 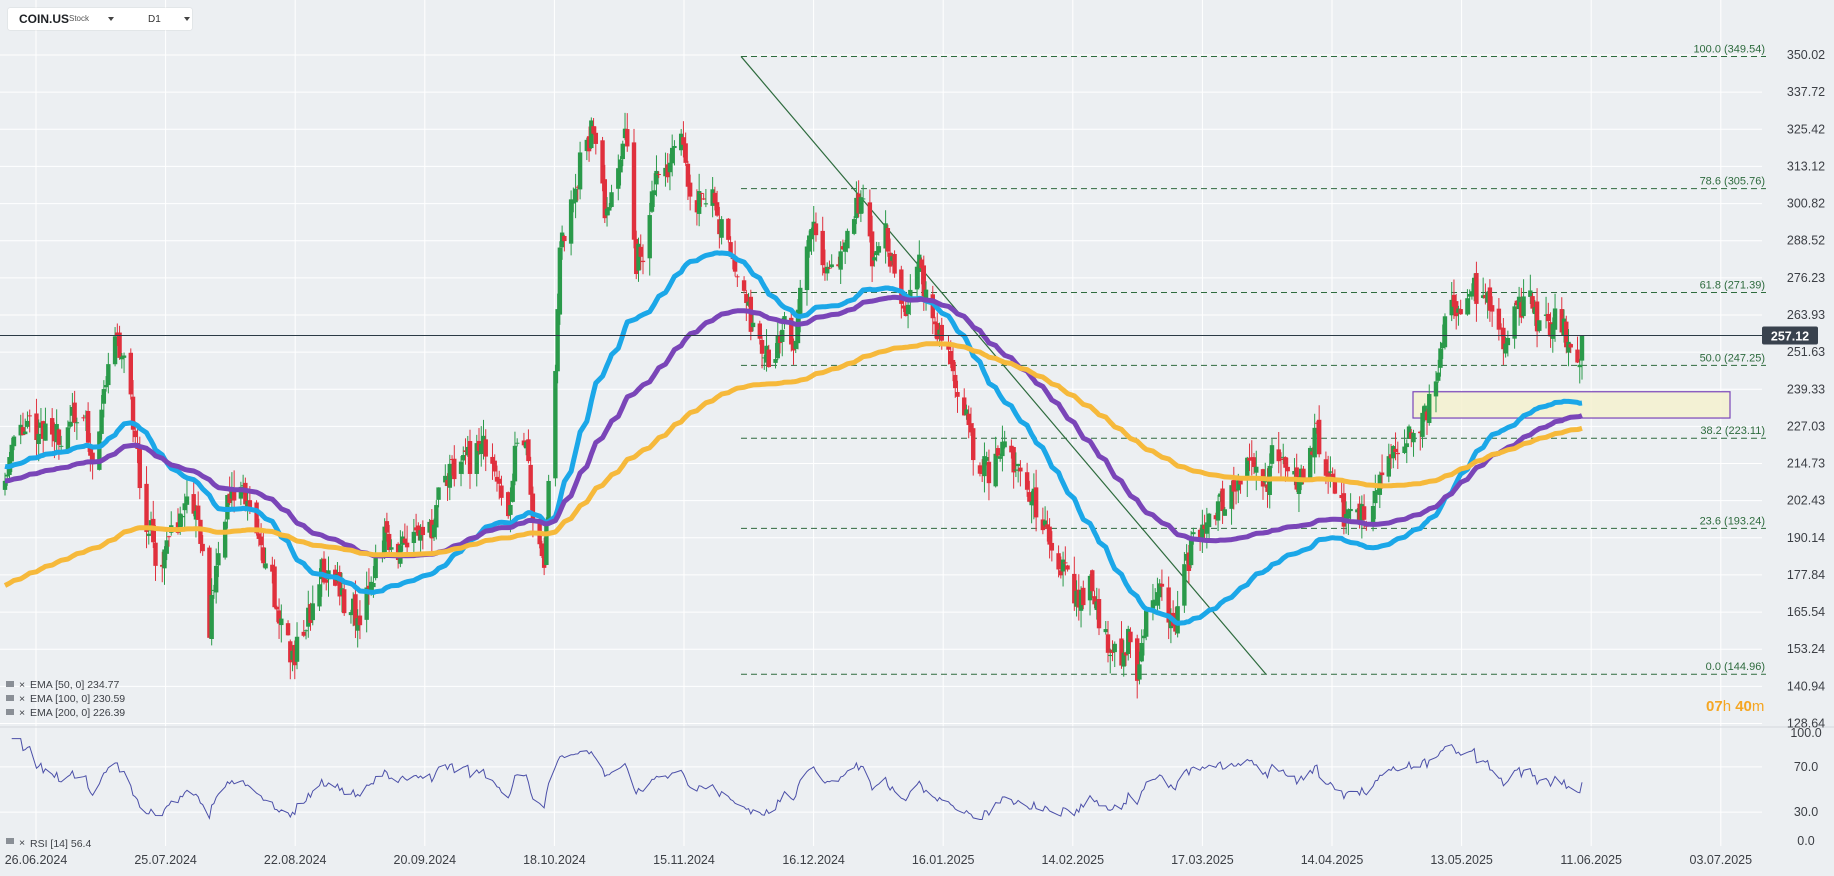 What do you see at coordinates (1732, 285) in the screenshot?
I see `fibonacci-level-label: 61.8 (271.39)` at bounding box center [1732, 285].